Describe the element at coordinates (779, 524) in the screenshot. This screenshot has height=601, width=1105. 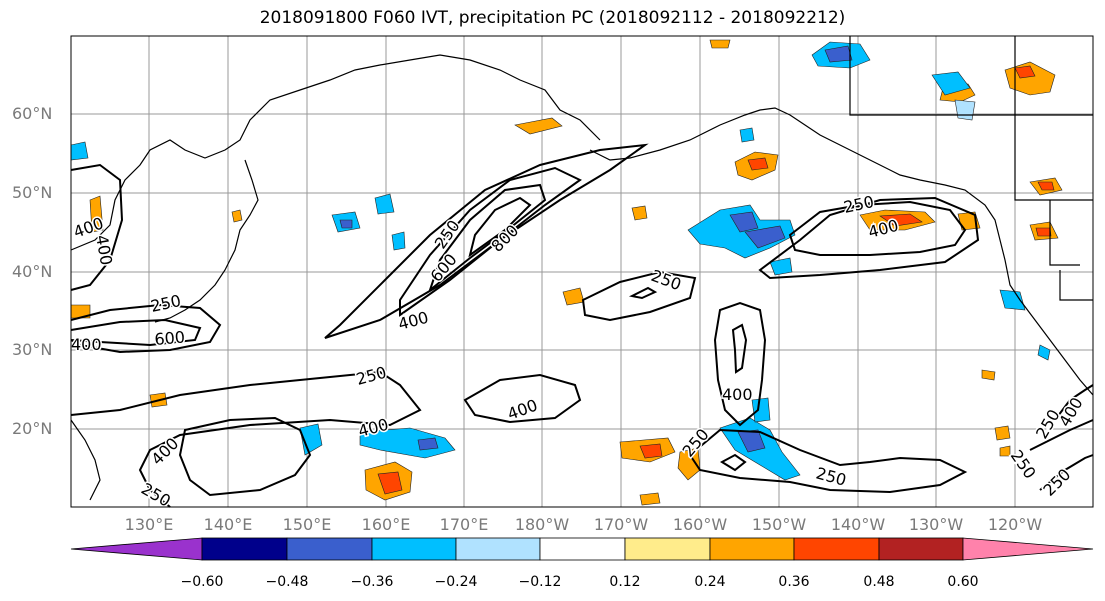
I see `lon-label: 150°W` at that location.